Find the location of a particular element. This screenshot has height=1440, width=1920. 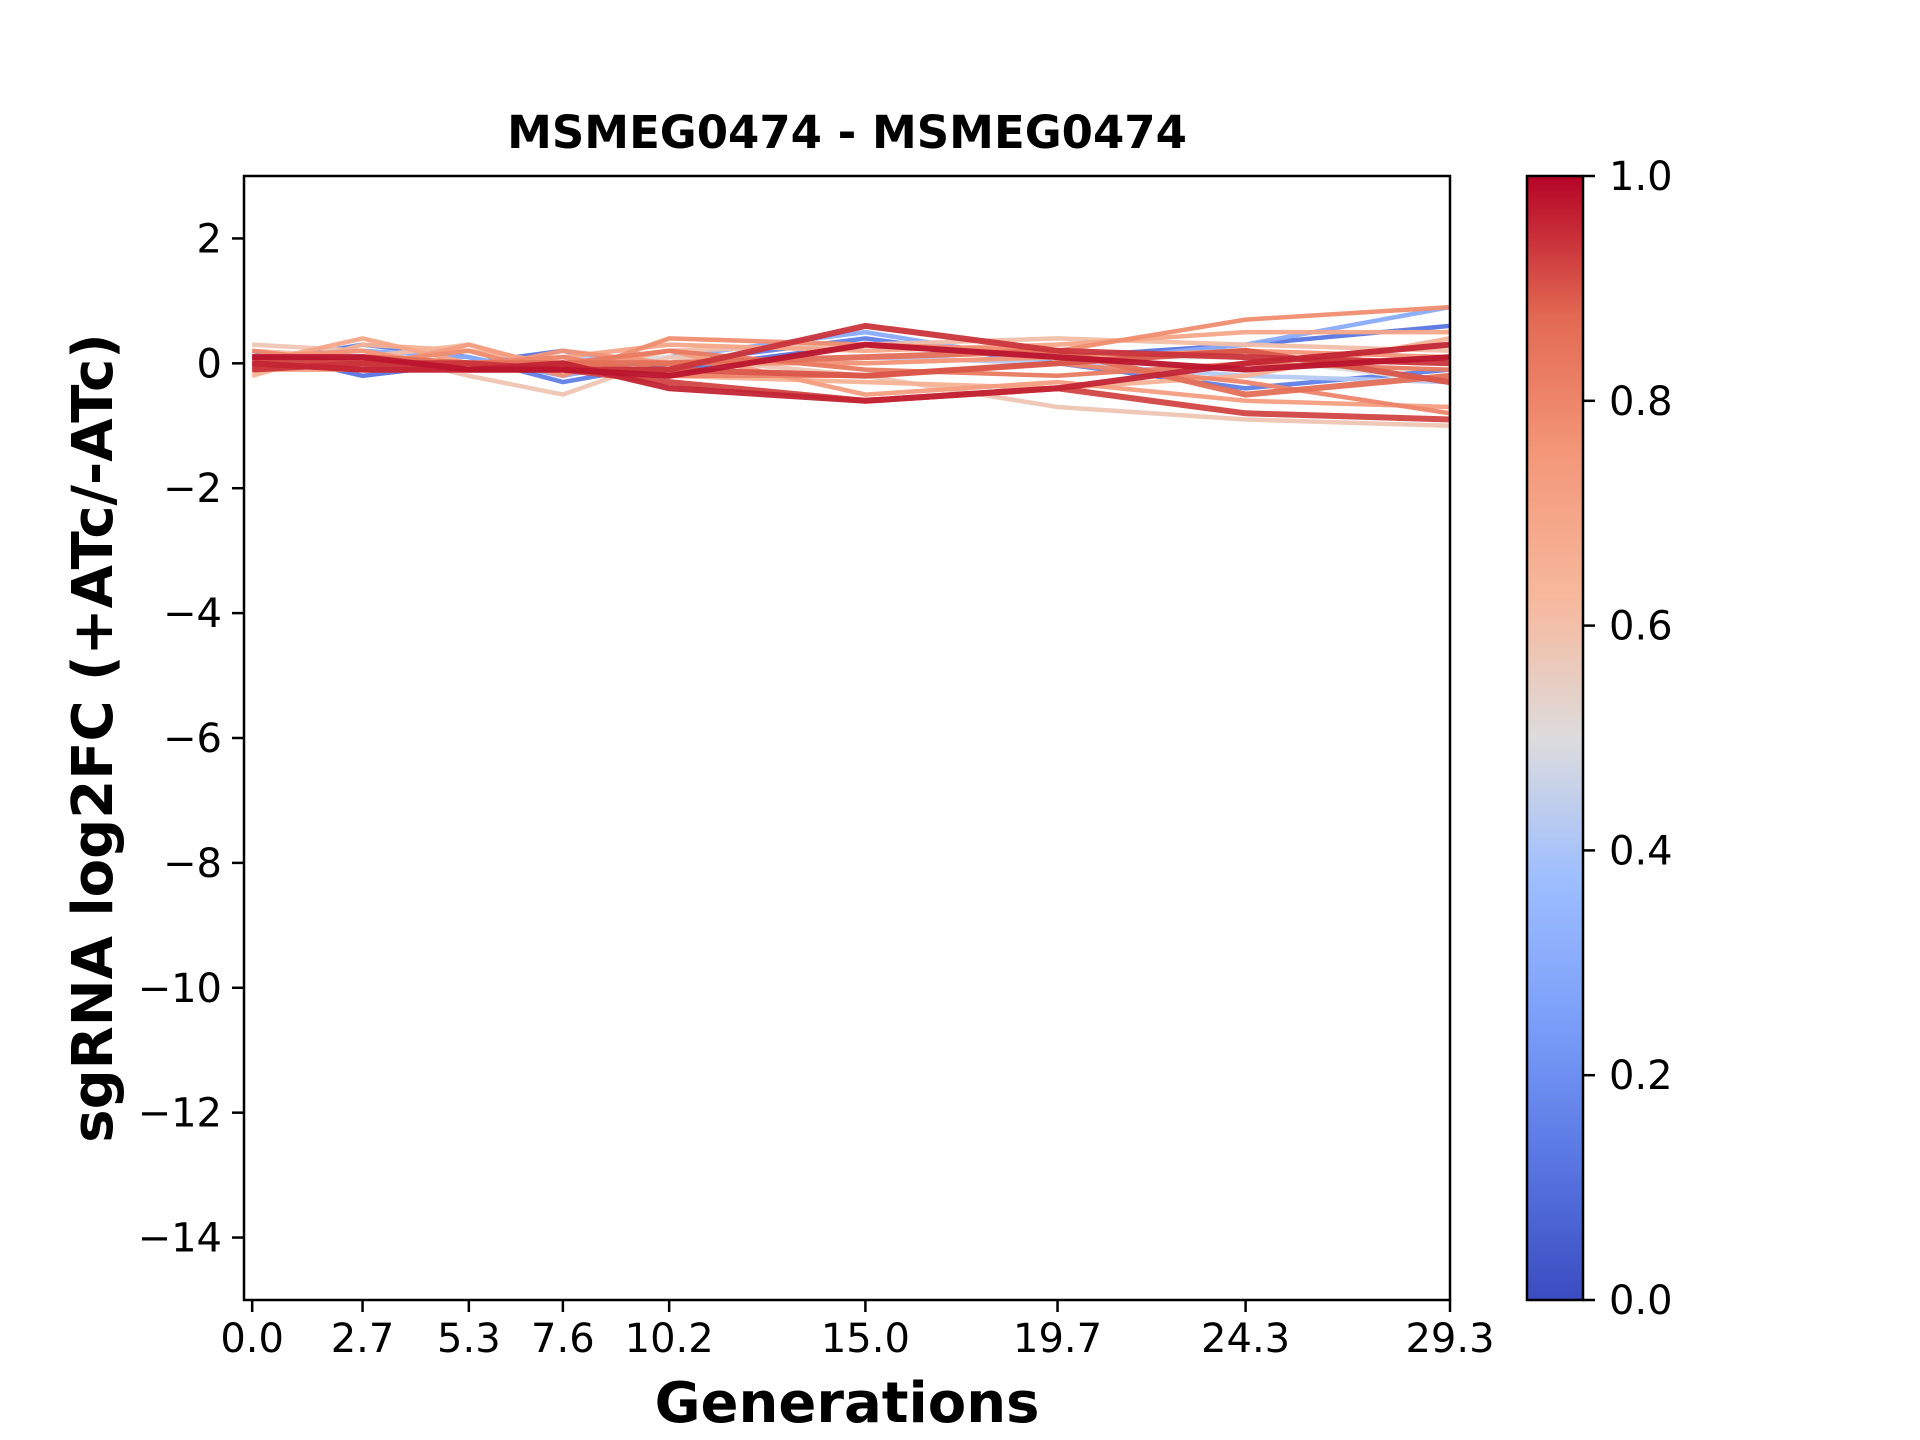

colorbar-tick-label: 1.0 is located at coordinates (1641, 177).